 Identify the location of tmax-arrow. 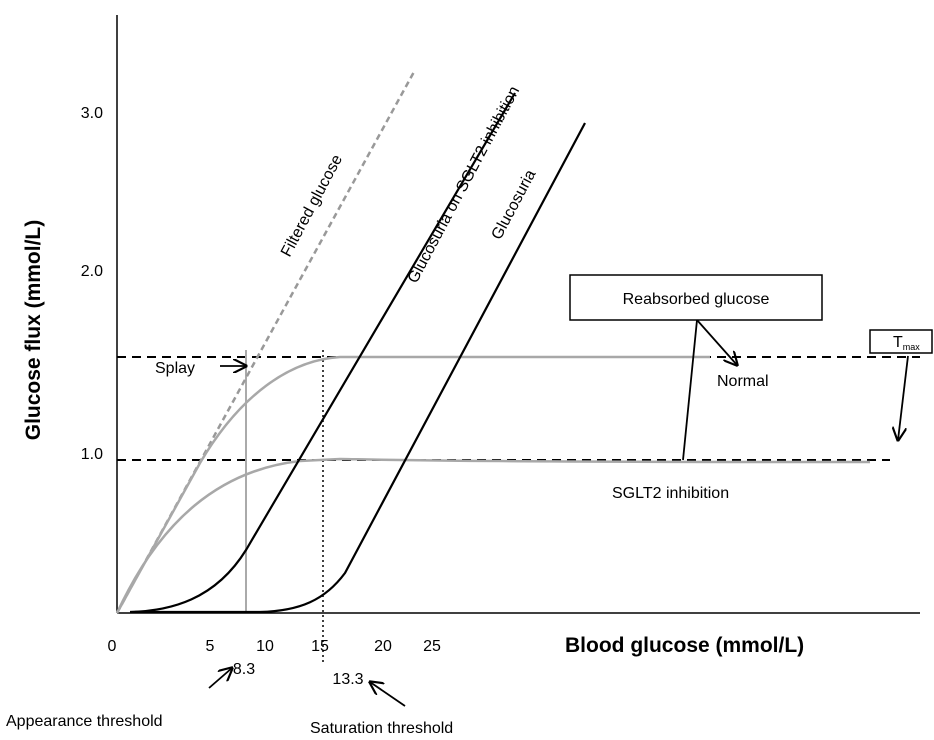
(903, 397).